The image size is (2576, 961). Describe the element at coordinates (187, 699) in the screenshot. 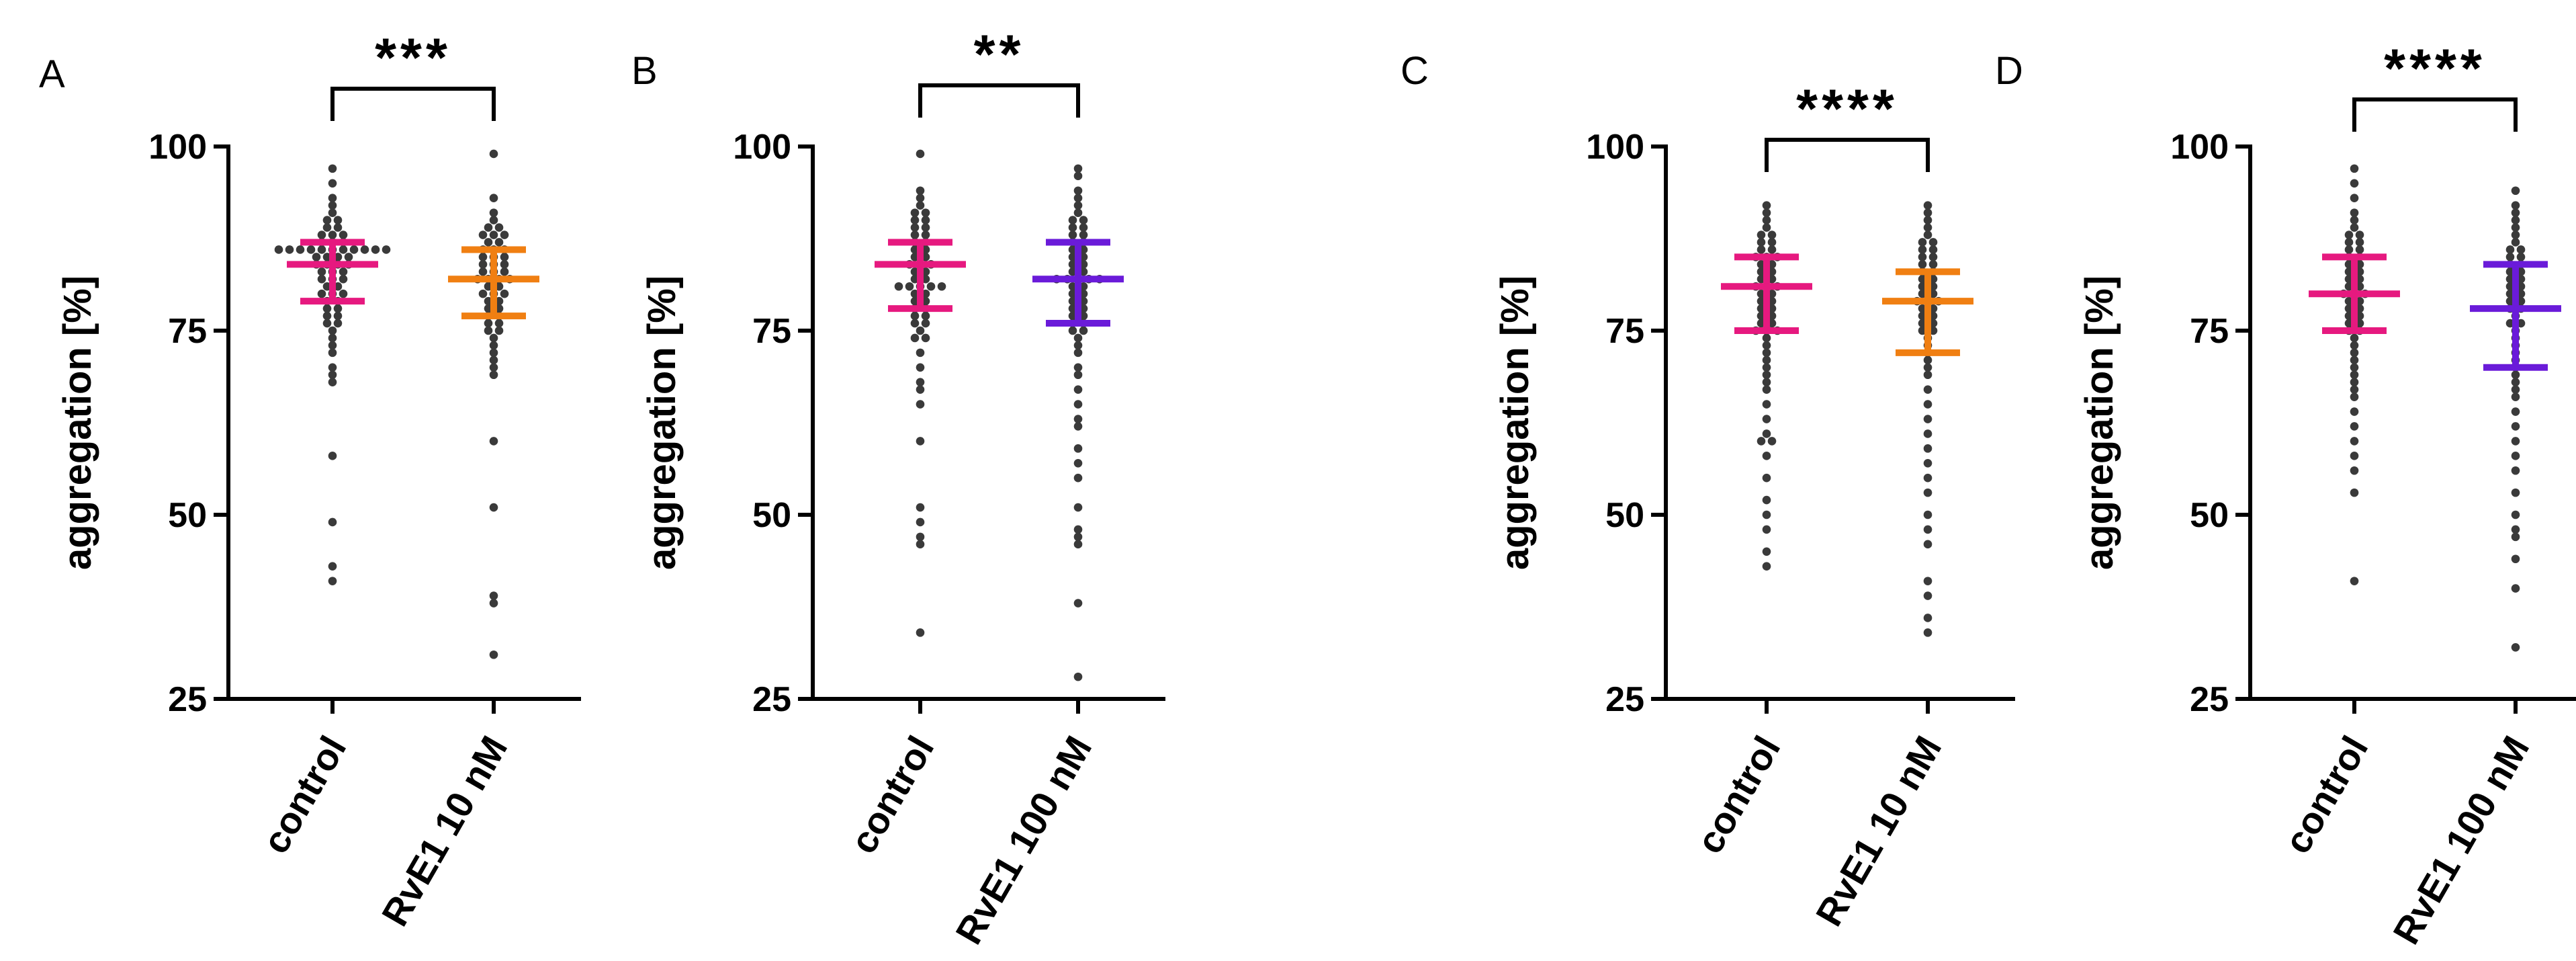

I see `y-tick-label: 25` at that location.